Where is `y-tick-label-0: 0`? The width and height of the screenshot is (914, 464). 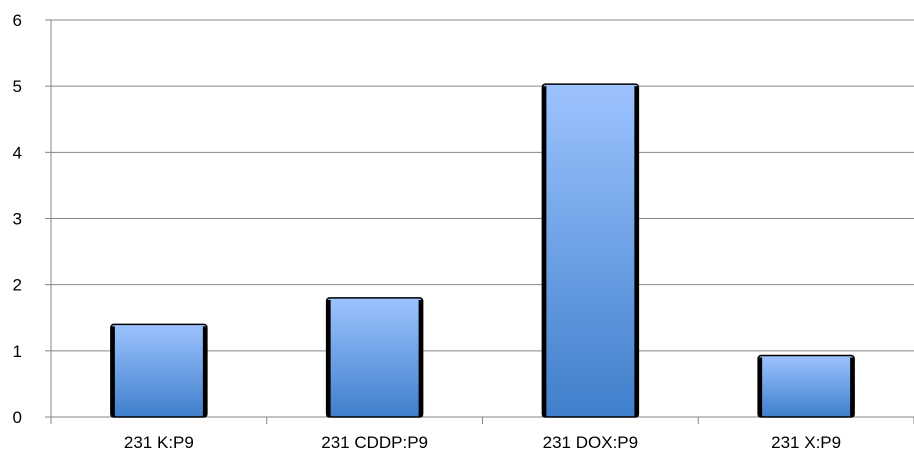
y-tick-label-0: 0 is located at coordinates (17, 417).